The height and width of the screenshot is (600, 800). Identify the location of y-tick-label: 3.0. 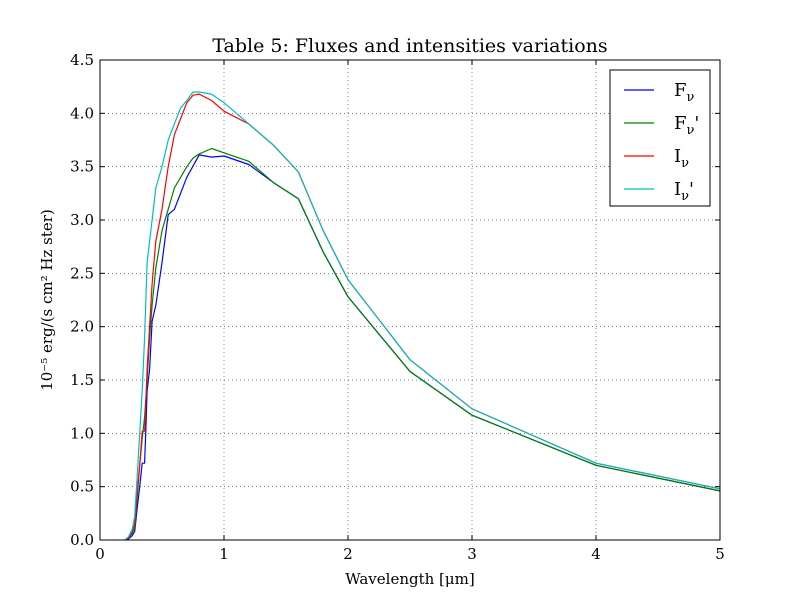
(82, 220).